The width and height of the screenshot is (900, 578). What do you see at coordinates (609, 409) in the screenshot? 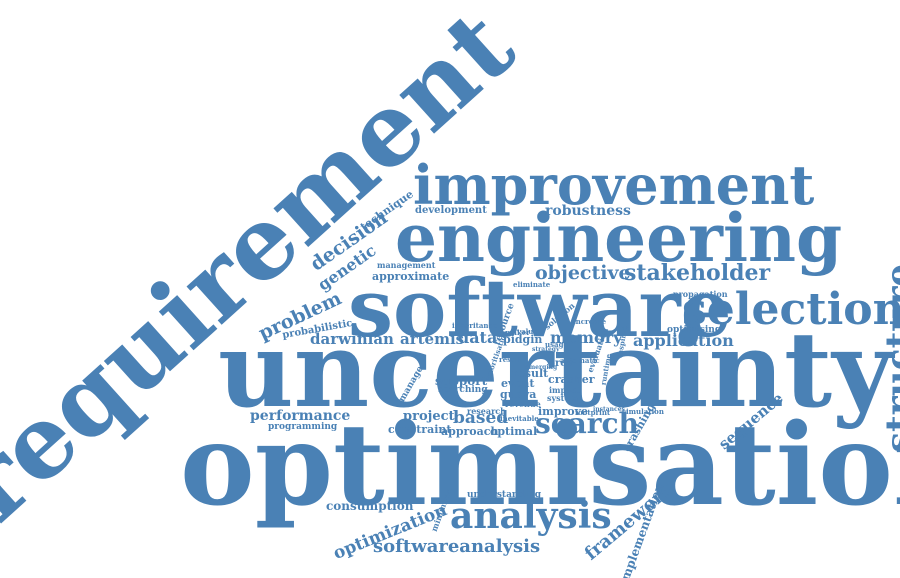
I see `word-instances: instances` at bounding box center [609, 409].